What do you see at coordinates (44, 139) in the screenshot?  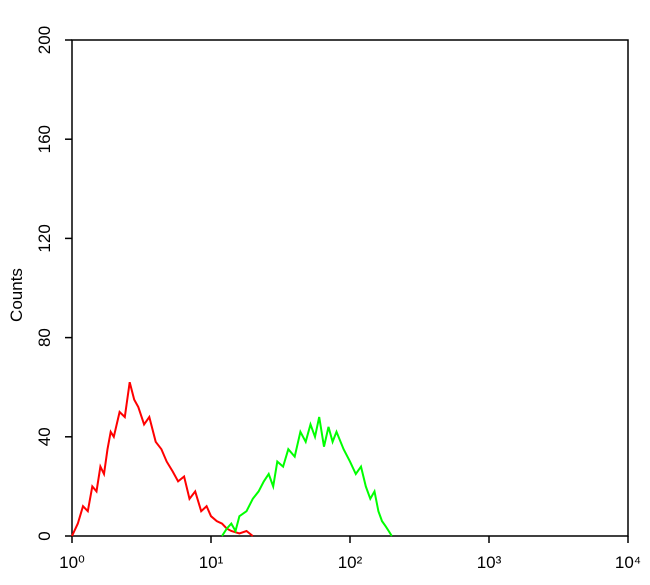 I see `y-tick-label: 160` at bounding box center [44, 139].